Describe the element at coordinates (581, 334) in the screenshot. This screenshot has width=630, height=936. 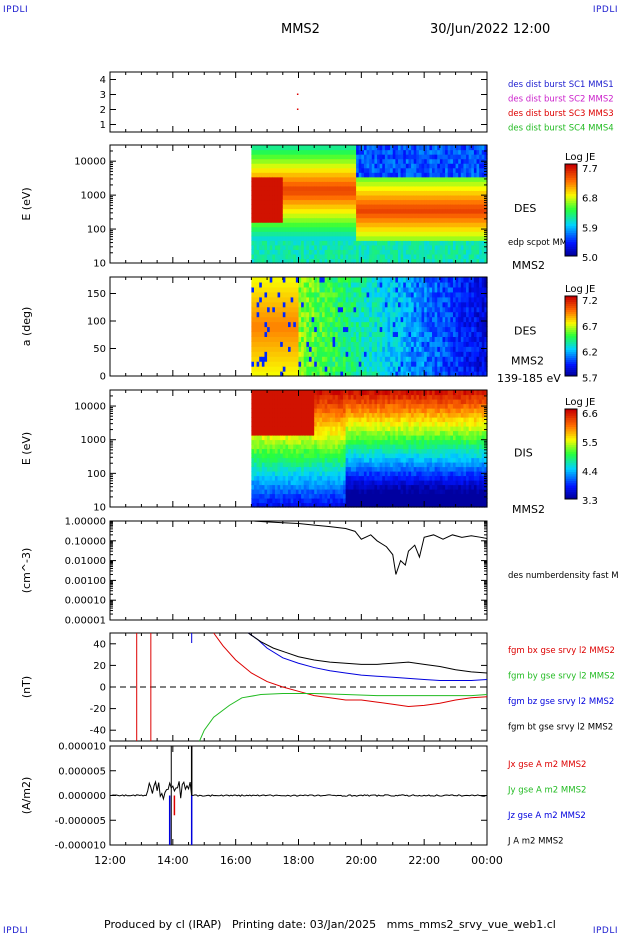
I see `colorbar-2: Log JE7.2 6.7 6.2 5.7` at that location.